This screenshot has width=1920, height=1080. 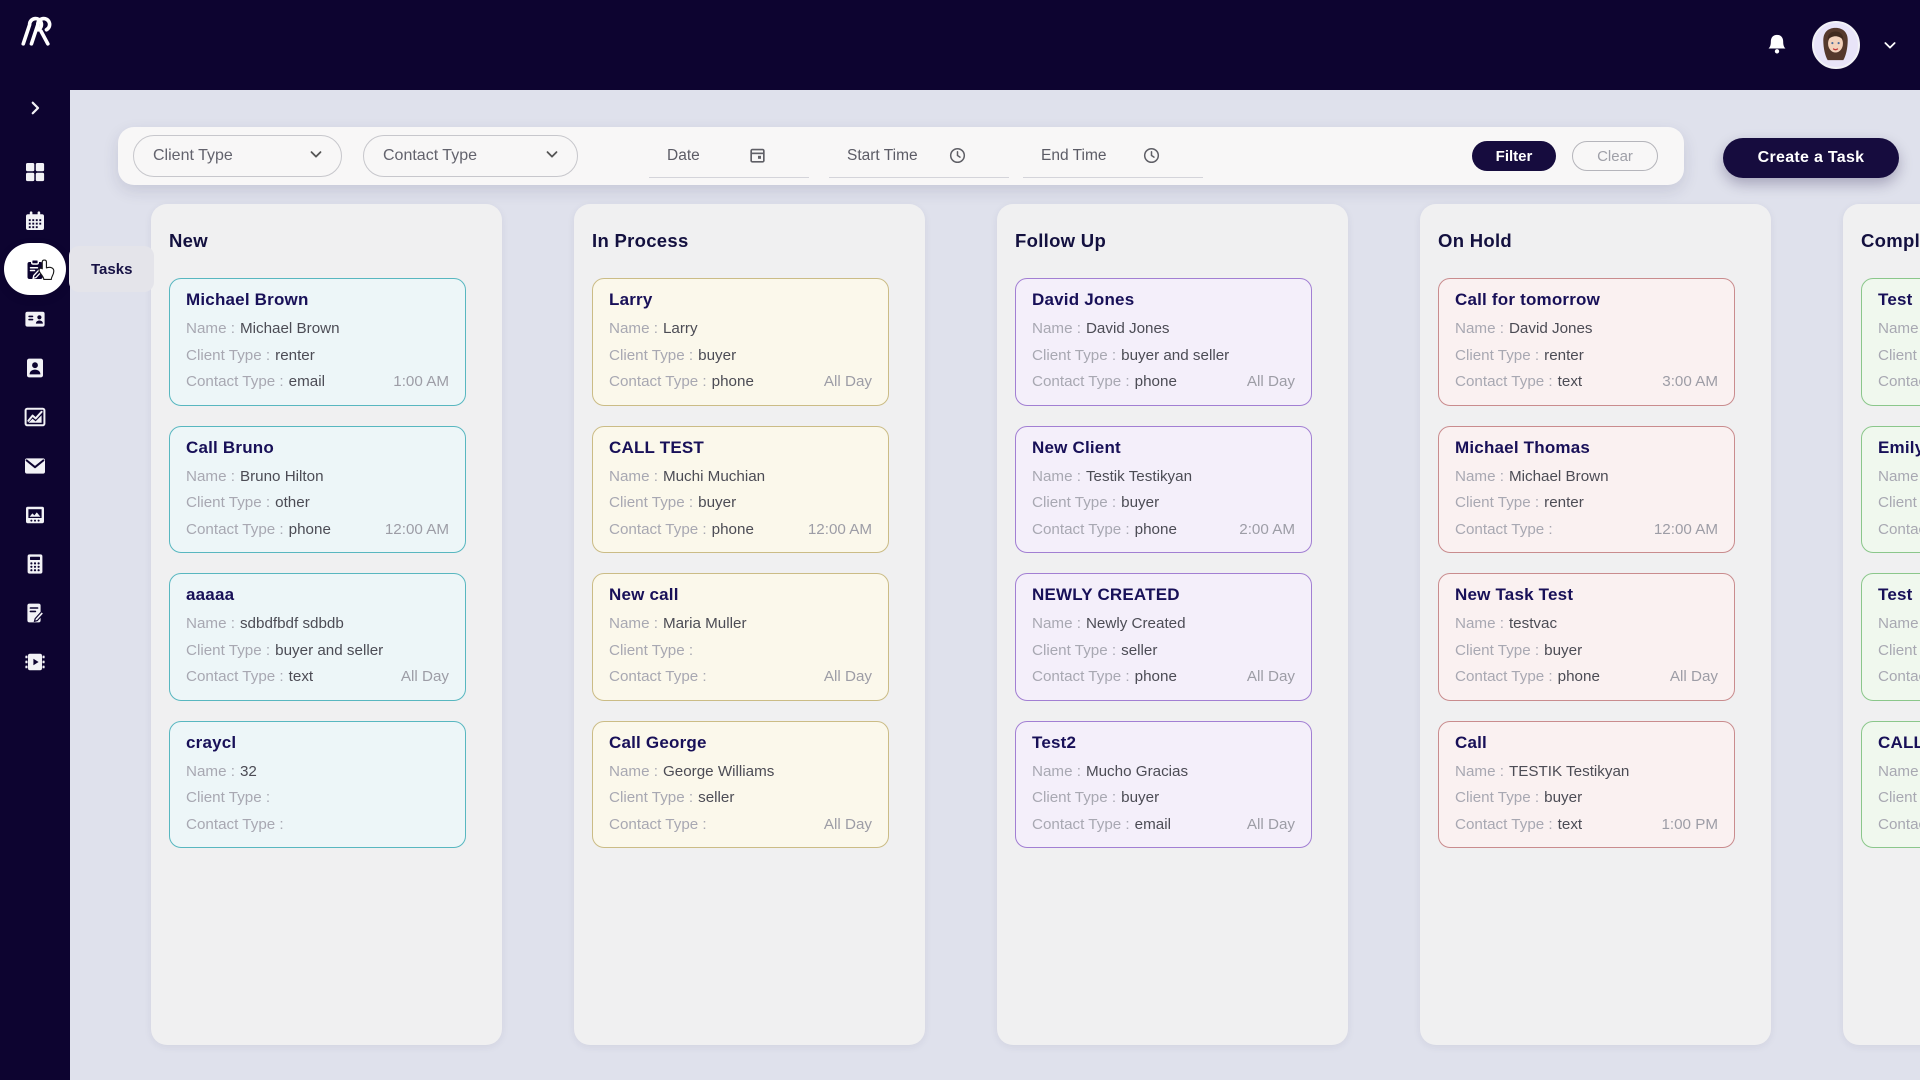 I want to click on start-time-input-label: Start Time, so click(x=882, y=155).